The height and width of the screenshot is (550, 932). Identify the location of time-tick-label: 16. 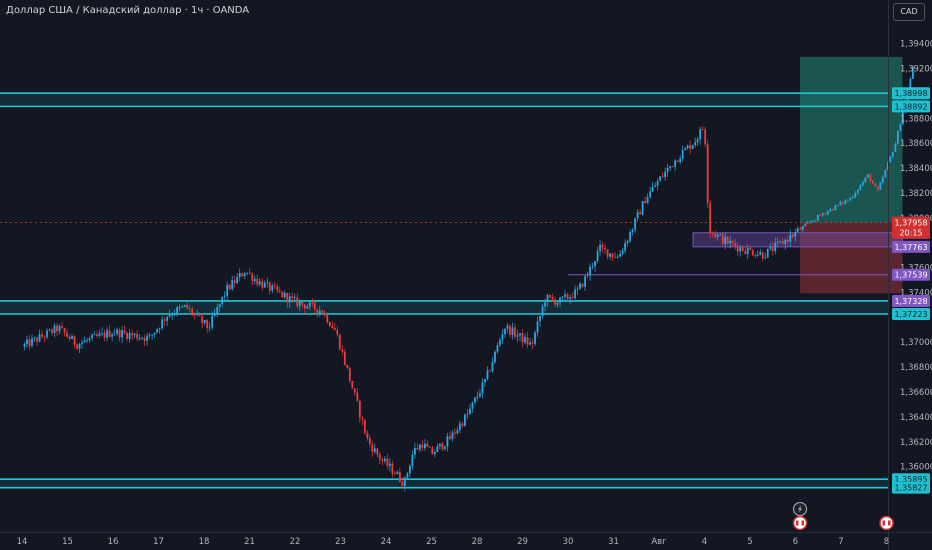
(113, 542).